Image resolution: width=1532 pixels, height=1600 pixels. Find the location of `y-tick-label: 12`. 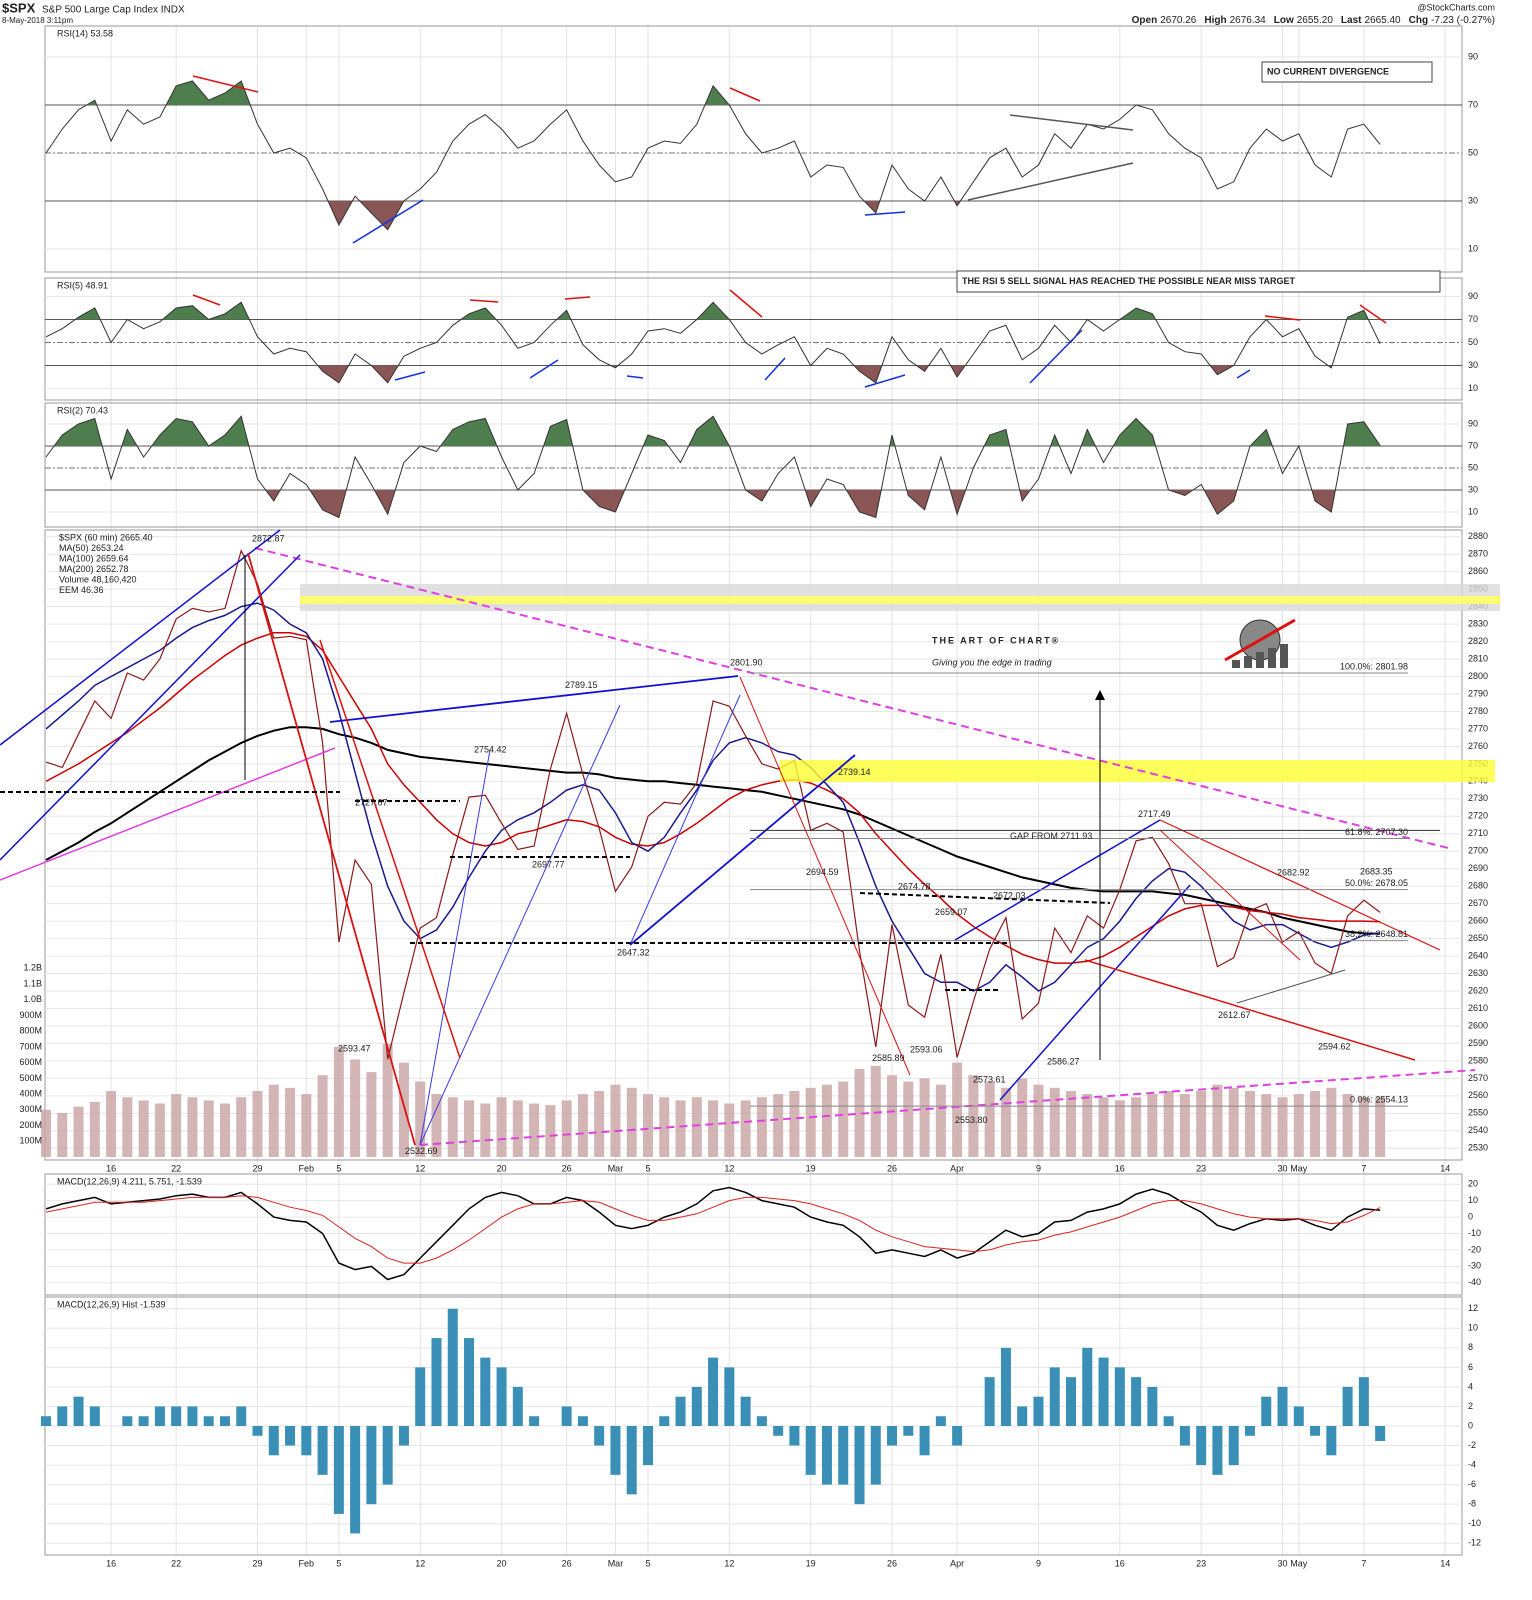

y-tick-label: 12 is located at coordinates (1473, 1308).